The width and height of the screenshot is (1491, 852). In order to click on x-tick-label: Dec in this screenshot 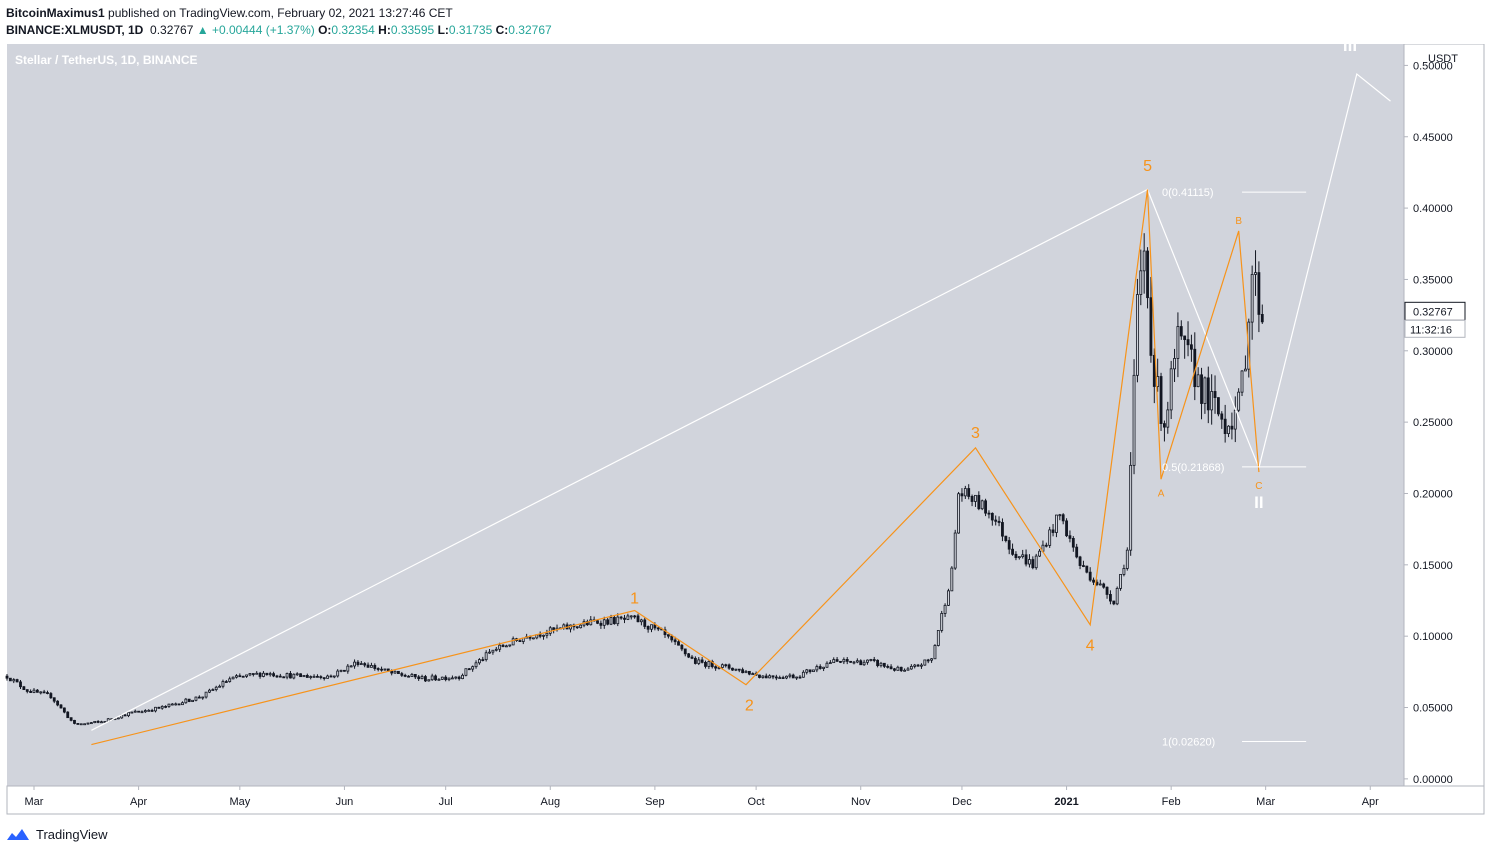, I will do `click(962, 802)`.